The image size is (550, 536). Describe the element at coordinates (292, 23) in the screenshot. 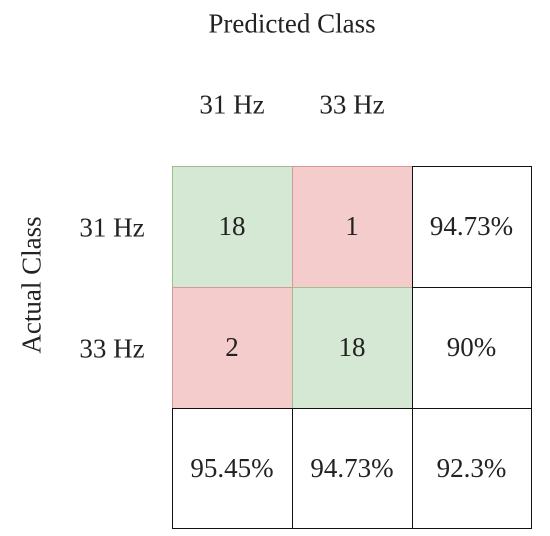

I see `title: Predicted Class` at that location.